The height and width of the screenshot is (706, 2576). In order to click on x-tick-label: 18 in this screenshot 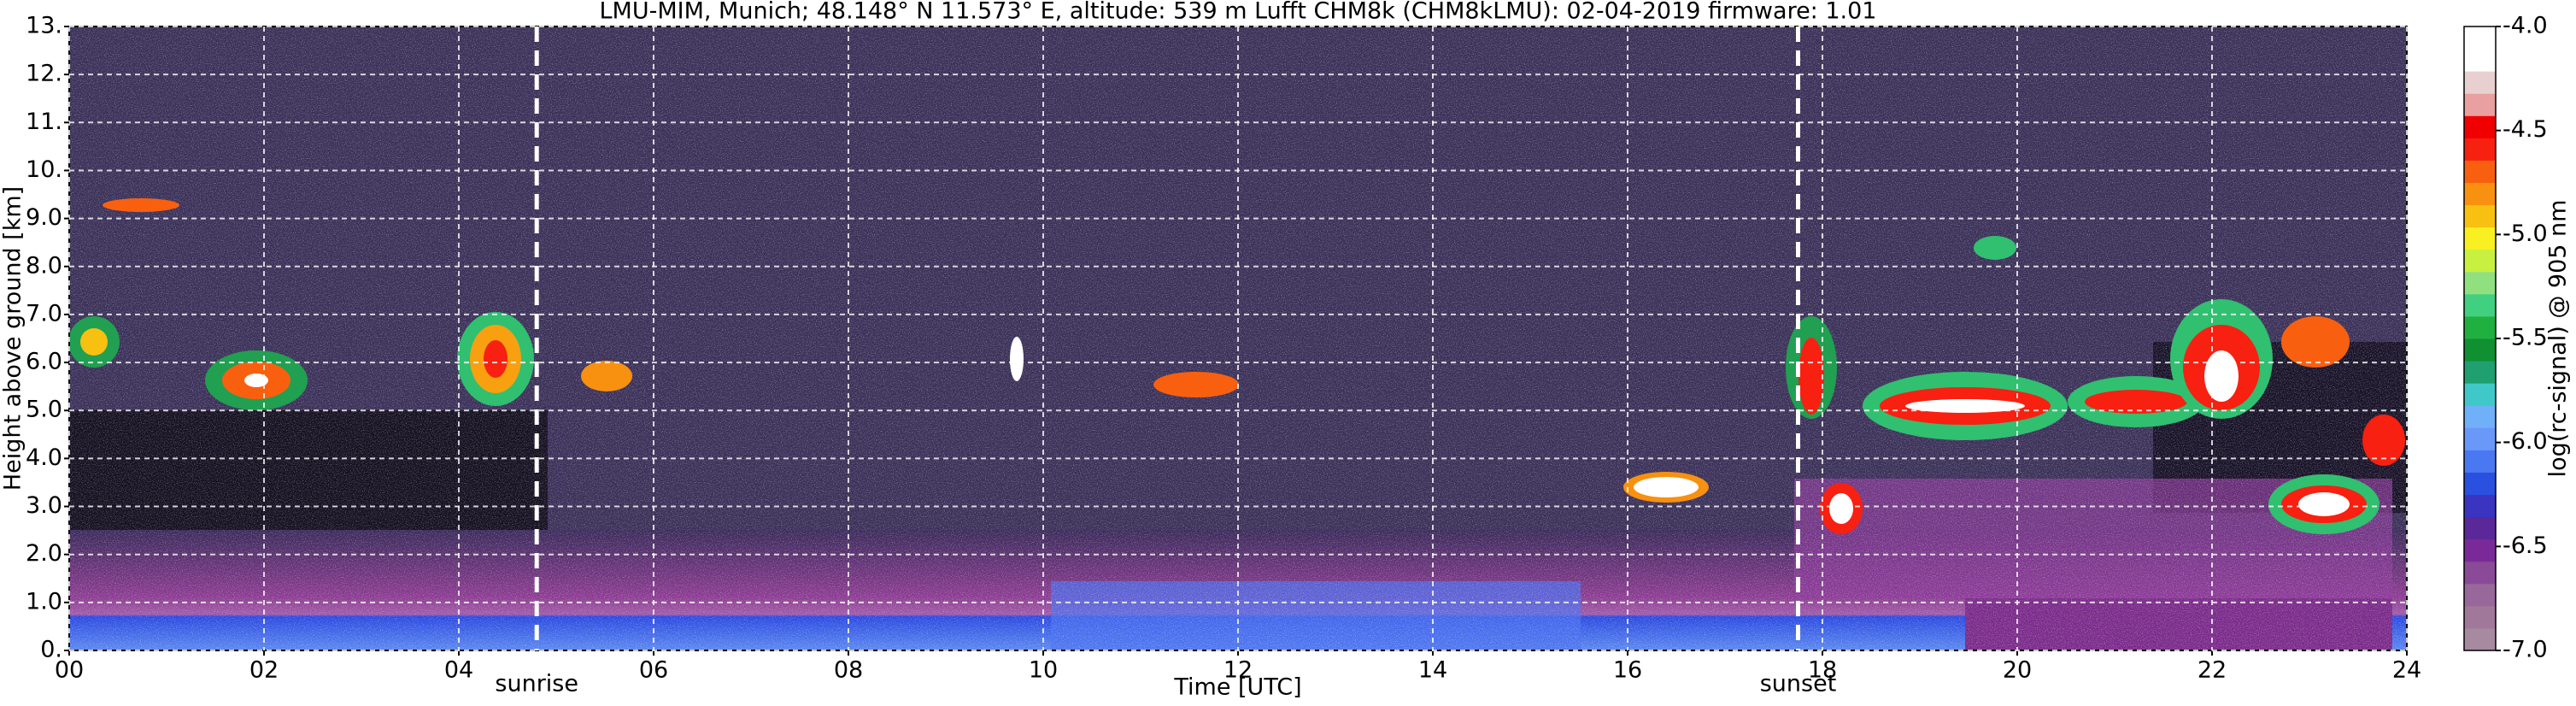, I will do `click(1822, 670)`.